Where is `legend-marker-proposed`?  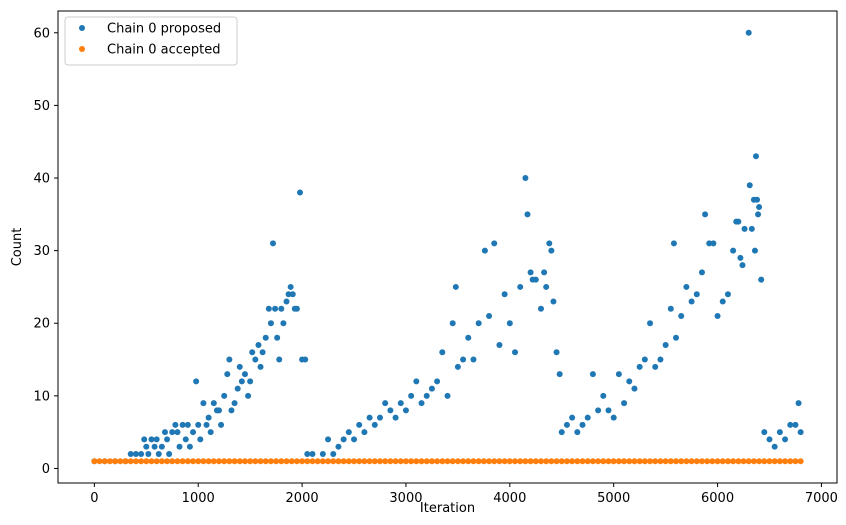 legend-marker-proposed is located at coordinates (82, 28).